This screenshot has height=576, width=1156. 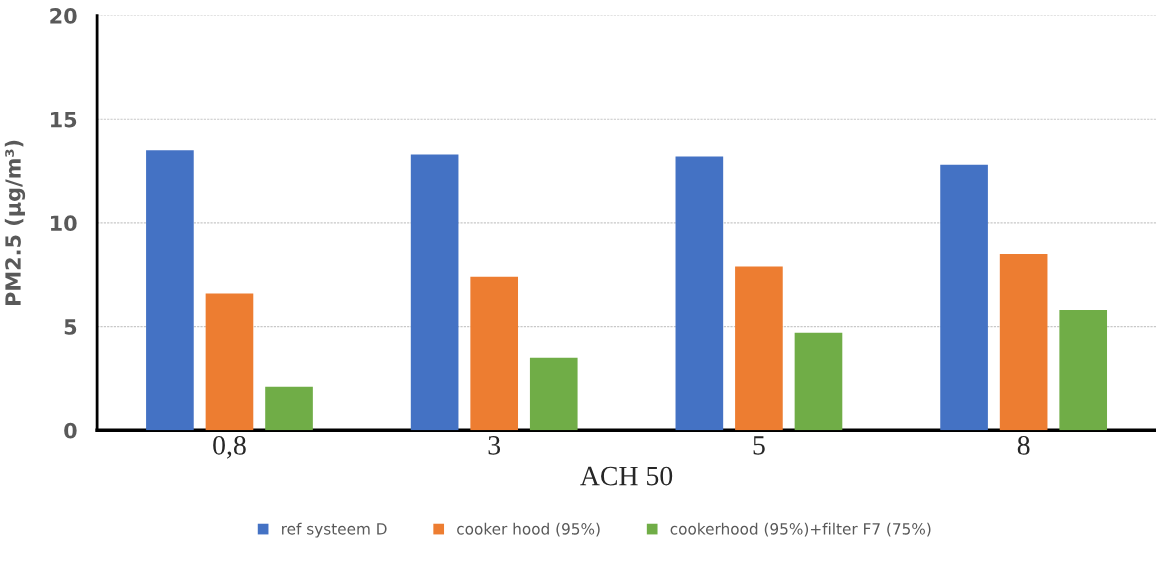 What do you see at coordinates (70, 327) in the screenshot?
I see `y-tick-label: 5` at bounding box center [70, 327].